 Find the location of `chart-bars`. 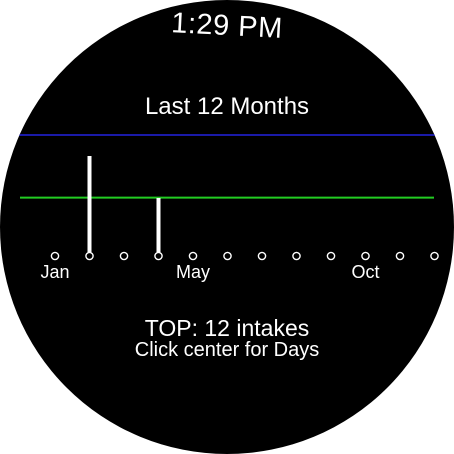

chart-bars is located at coordinates (124, 206).